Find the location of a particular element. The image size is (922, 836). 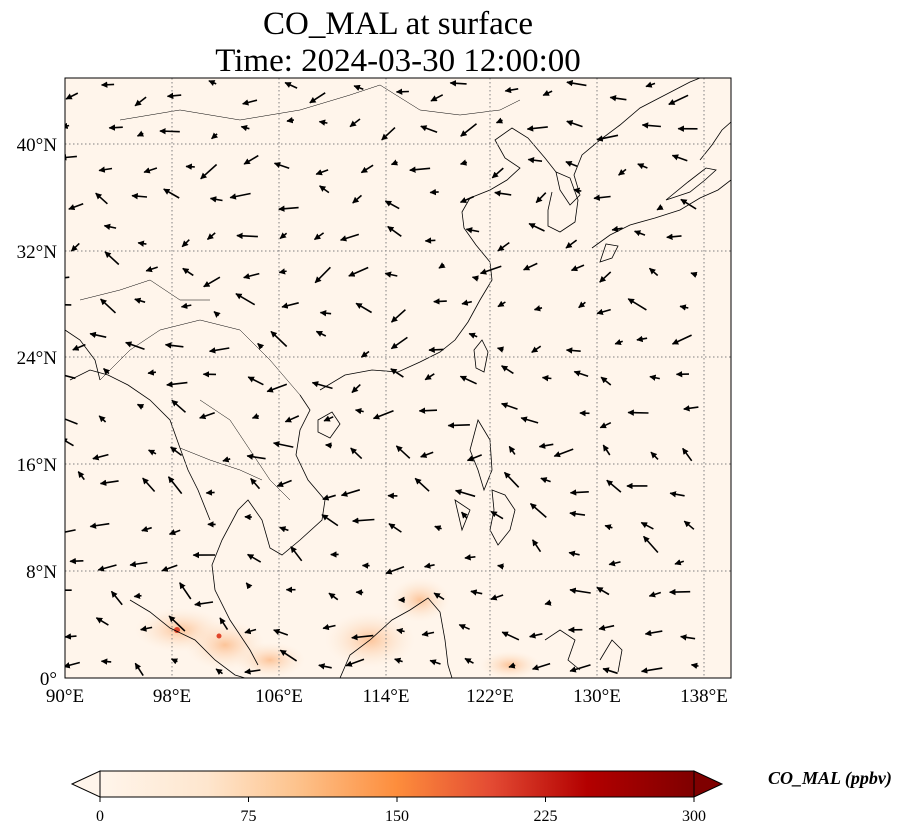

colorbar: 0 75 150 225 300 is located at coordinates (397, 797).